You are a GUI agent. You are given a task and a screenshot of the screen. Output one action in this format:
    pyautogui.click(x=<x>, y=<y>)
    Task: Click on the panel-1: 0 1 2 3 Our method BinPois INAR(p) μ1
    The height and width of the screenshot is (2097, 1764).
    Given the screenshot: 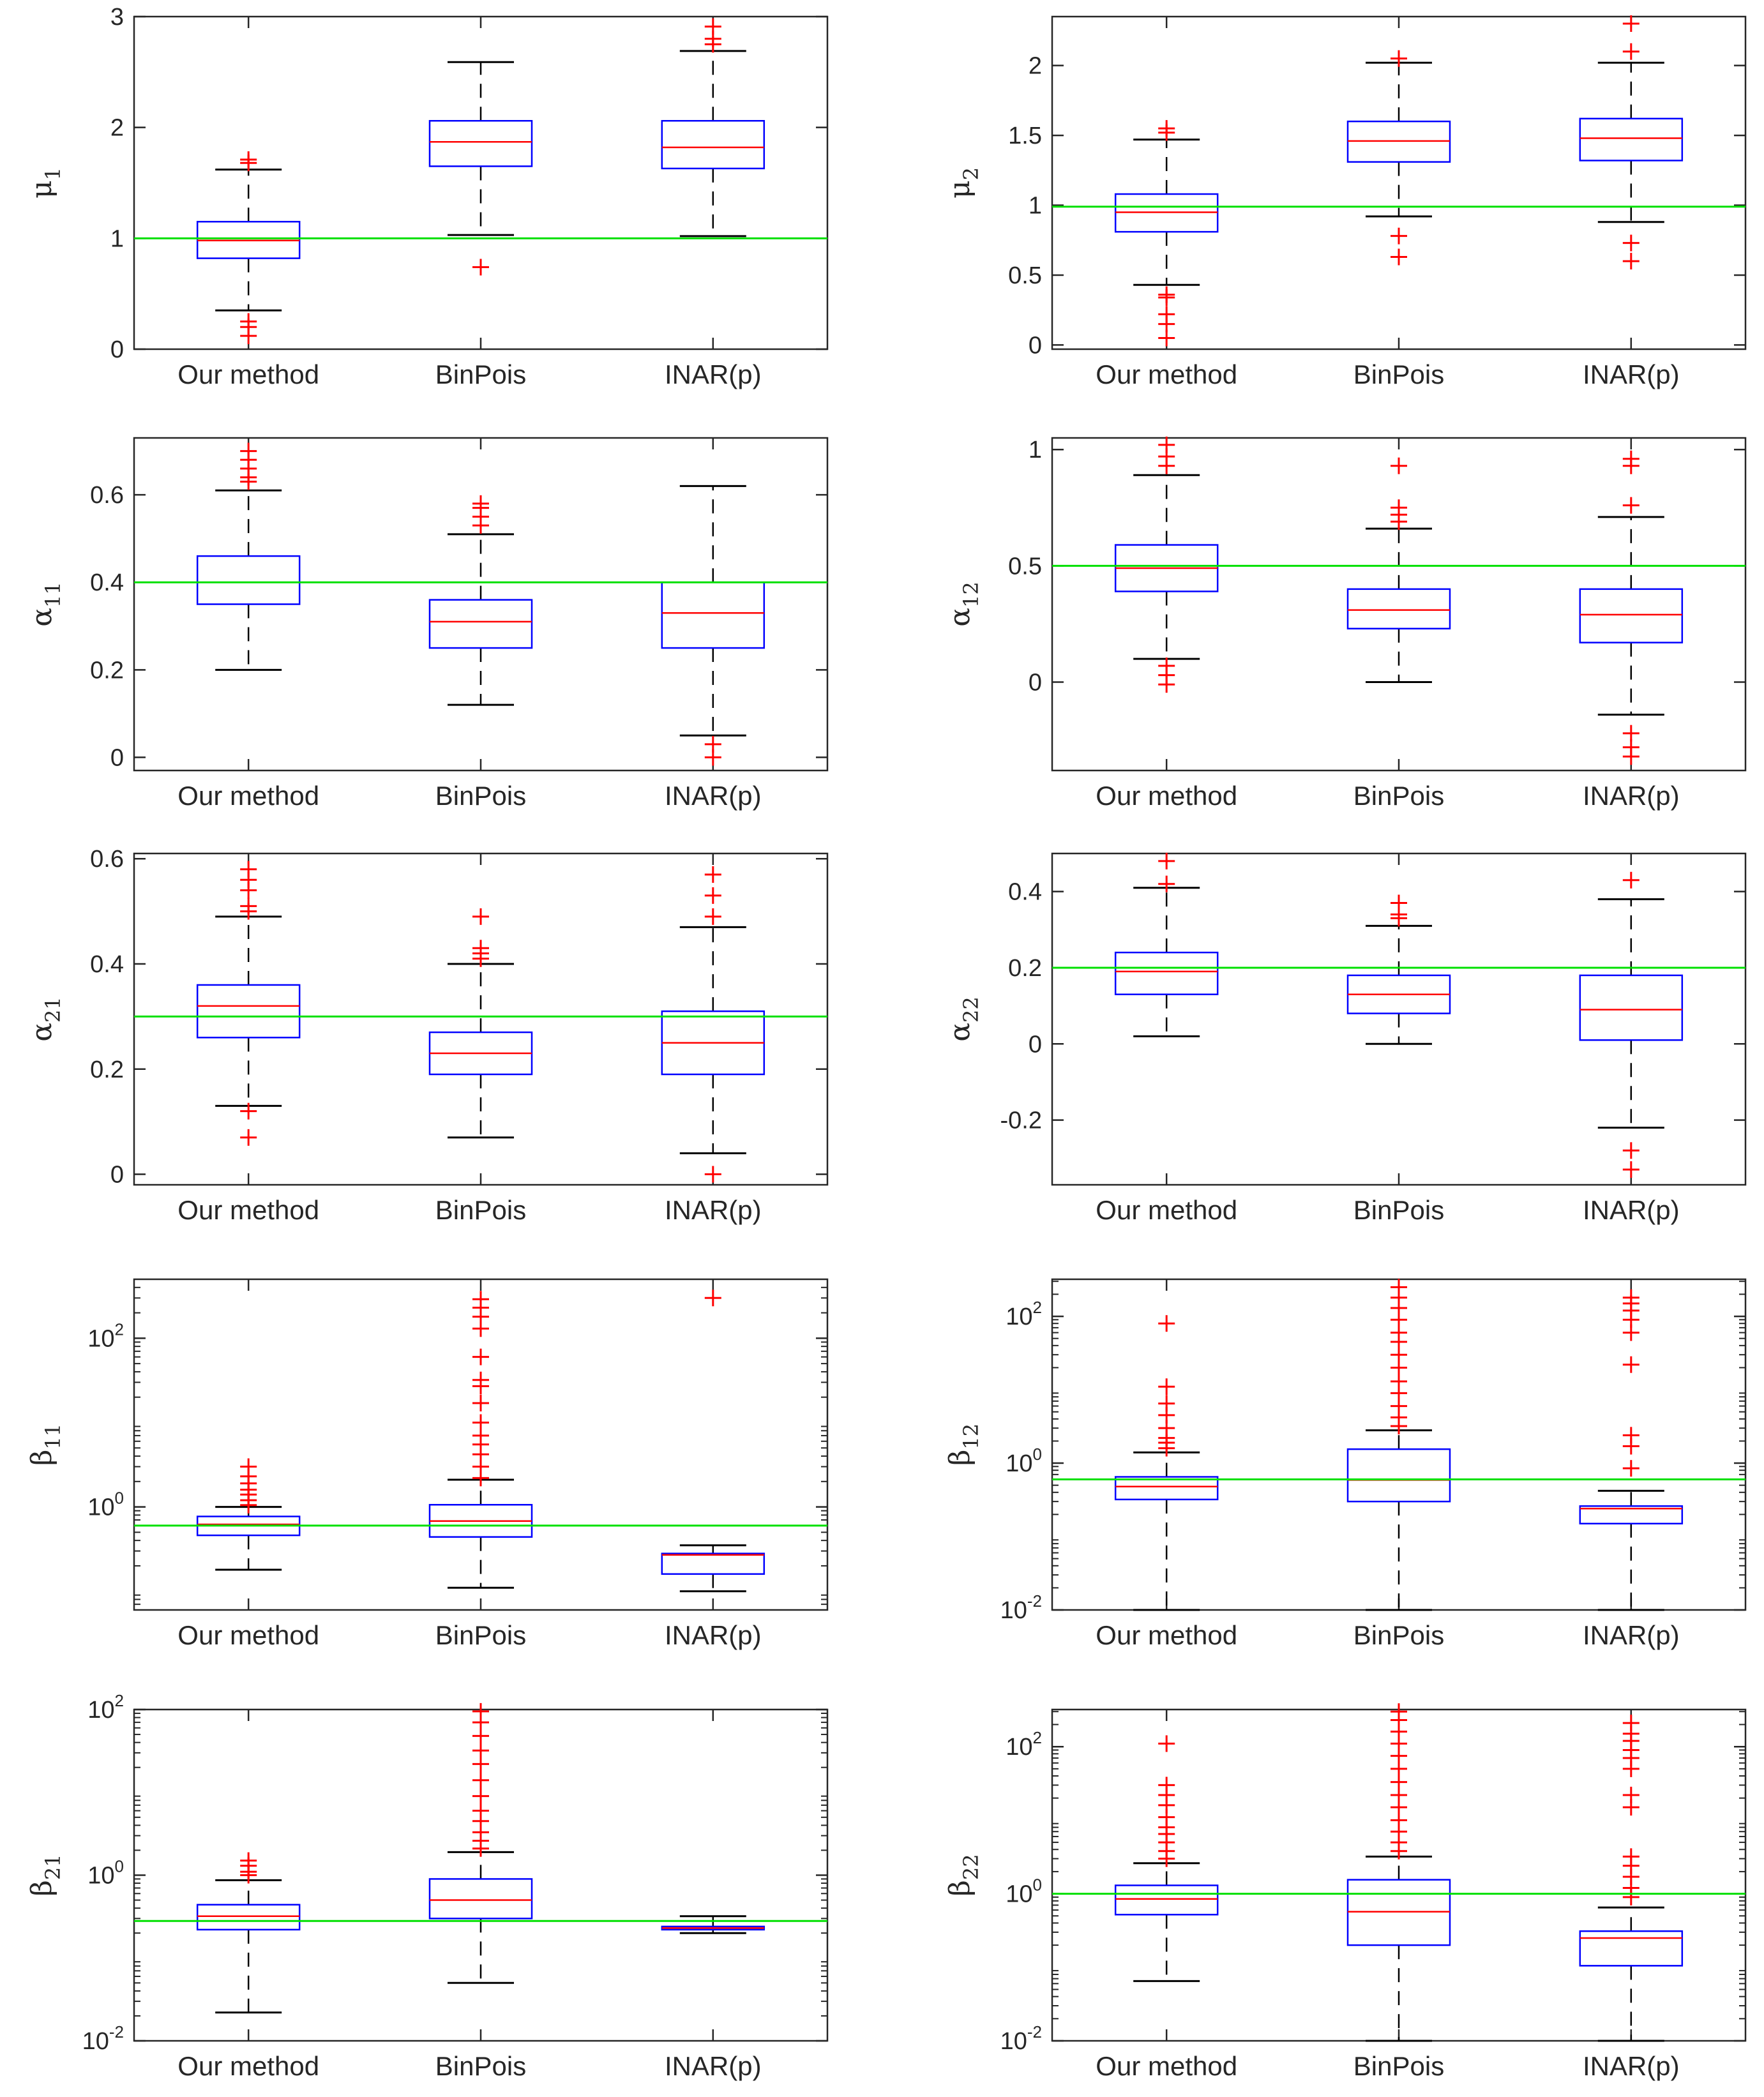 What is the action you would take?
    pyautogui.click(x=427, y=196)
    